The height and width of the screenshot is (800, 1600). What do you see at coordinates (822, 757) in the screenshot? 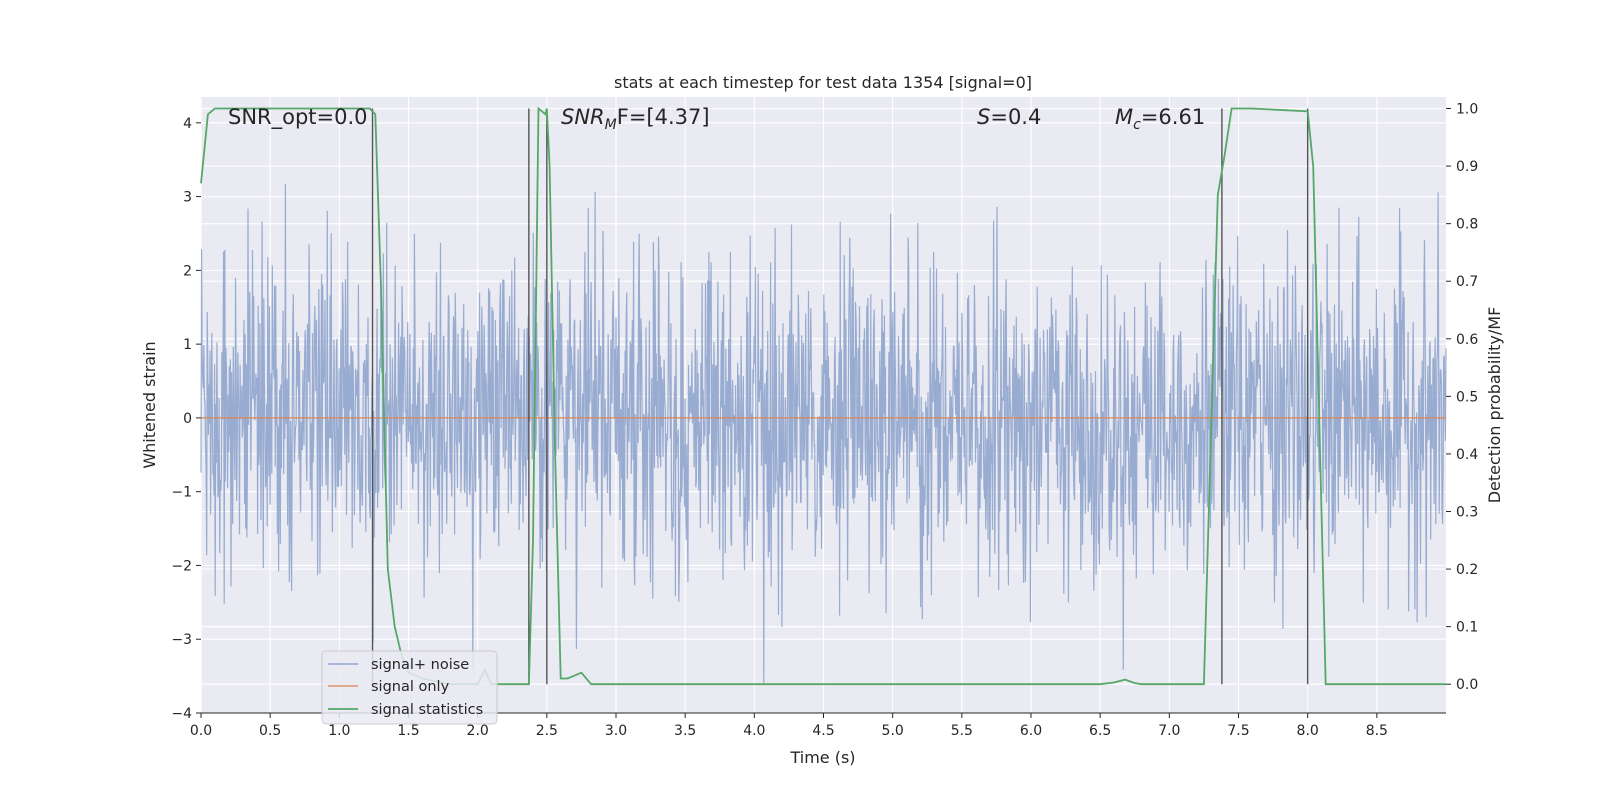
I see `x-axis-label: Time (s)` at bounding box center [822, 757].